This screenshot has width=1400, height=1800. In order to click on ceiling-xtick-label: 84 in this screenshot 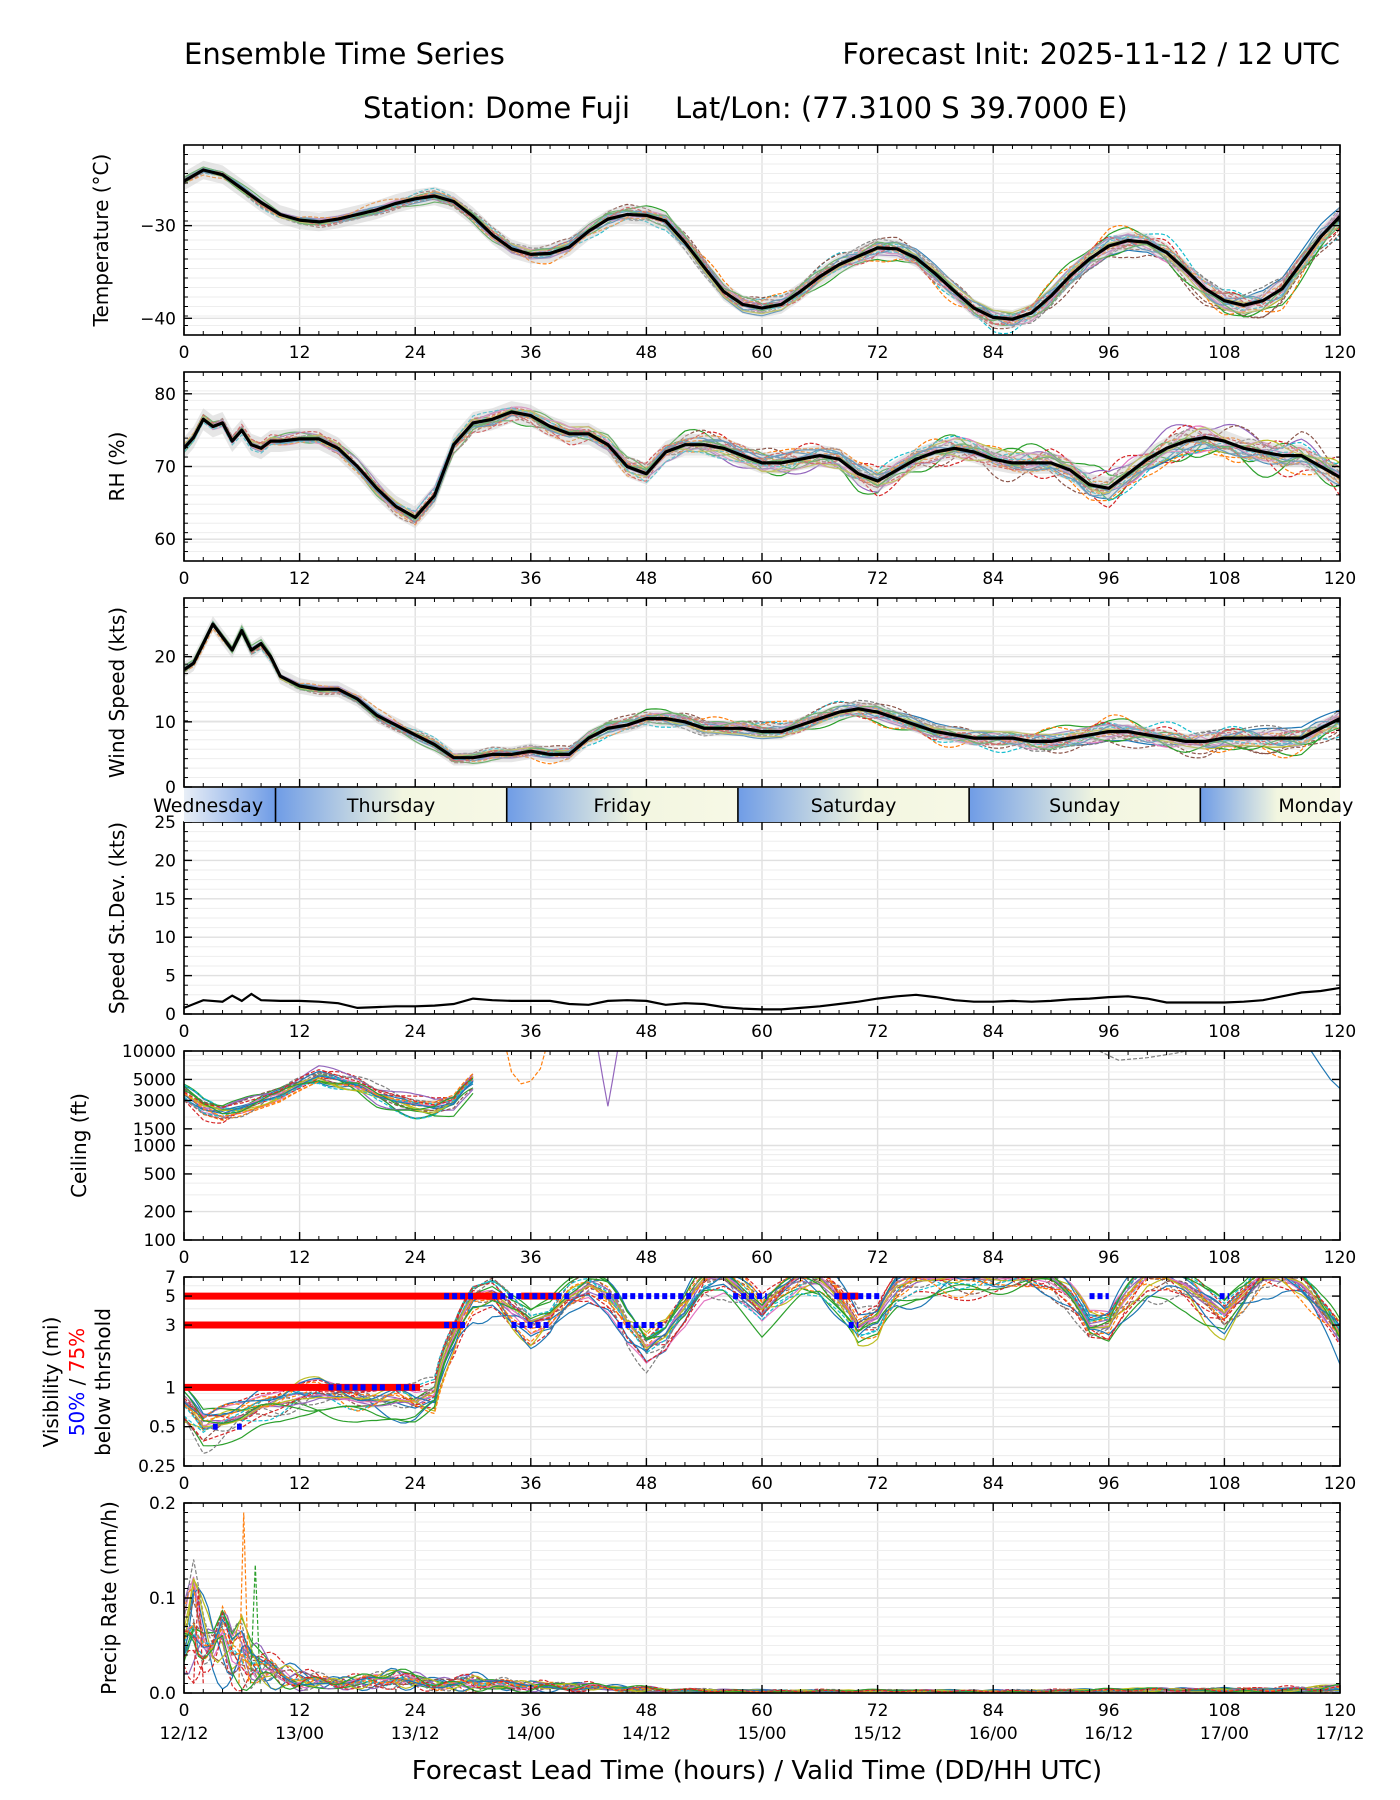, I will do `click(993, 1258)`.